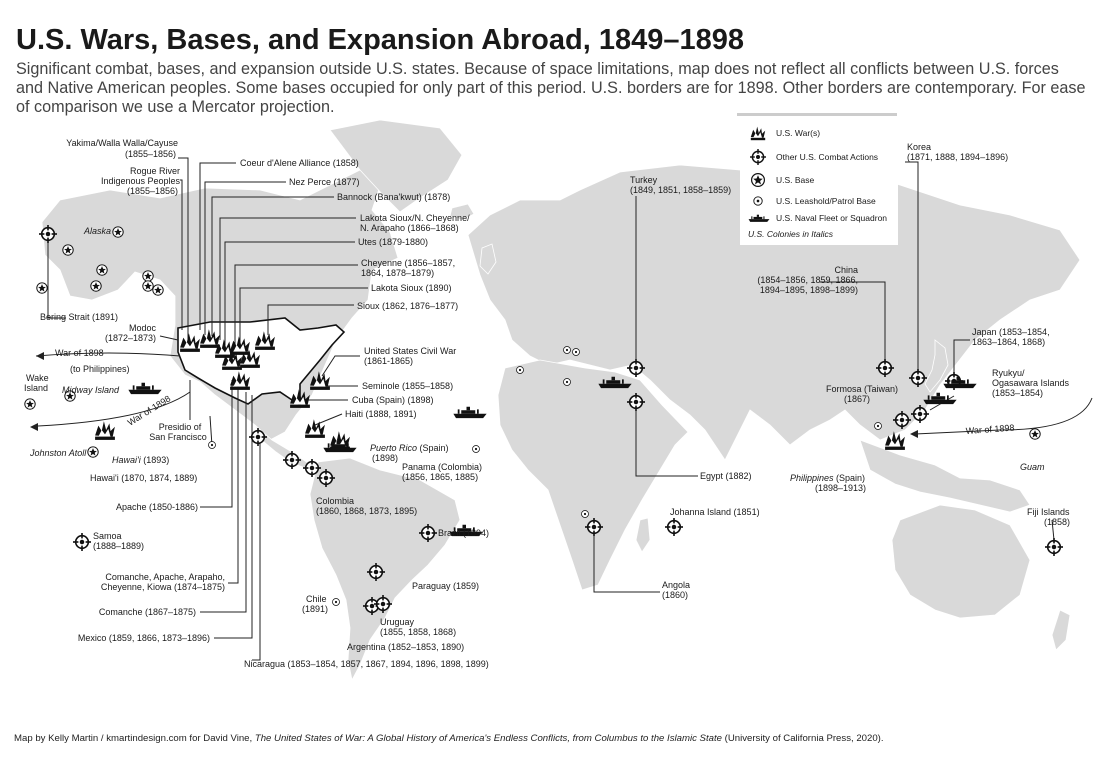 The width and height of the screenshot is (1100, 763). What do you see at coordinates (862, 389) in the screenshot?
I see `label-formosa-1: Formosa (Taiwan)` at bounding box center [862, 389].